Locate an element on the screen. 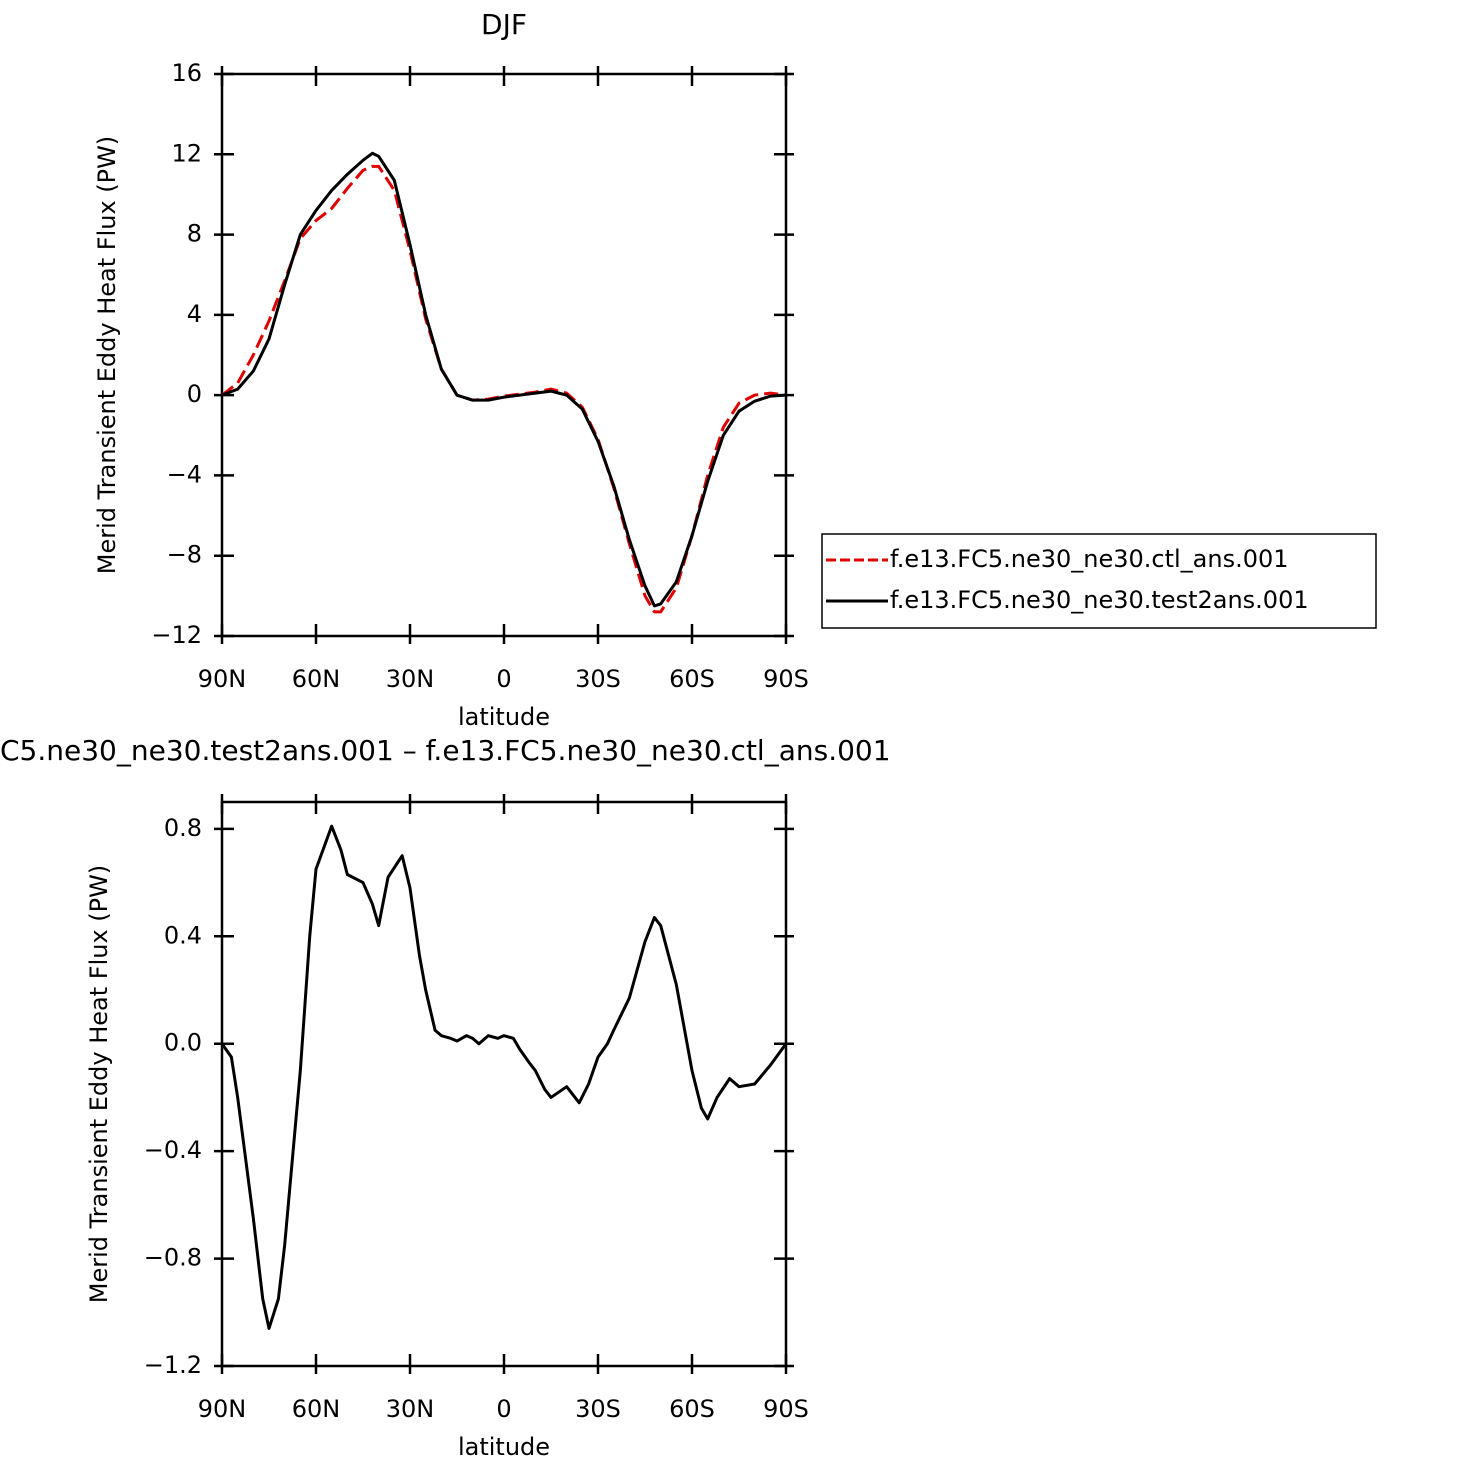  y-tick-label: 0.8 is located at coordinates (183, 828).